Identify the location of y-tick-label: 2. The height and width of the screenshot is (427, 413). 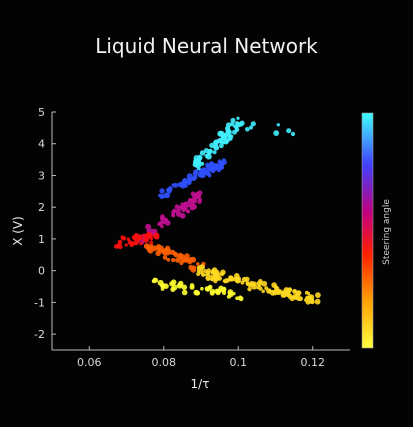
(41, 207).